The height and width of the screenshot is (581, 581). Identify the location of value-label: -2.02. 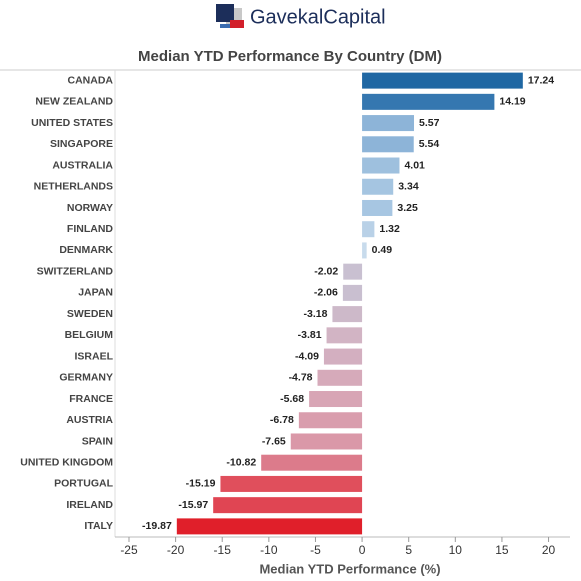
(326, 271).